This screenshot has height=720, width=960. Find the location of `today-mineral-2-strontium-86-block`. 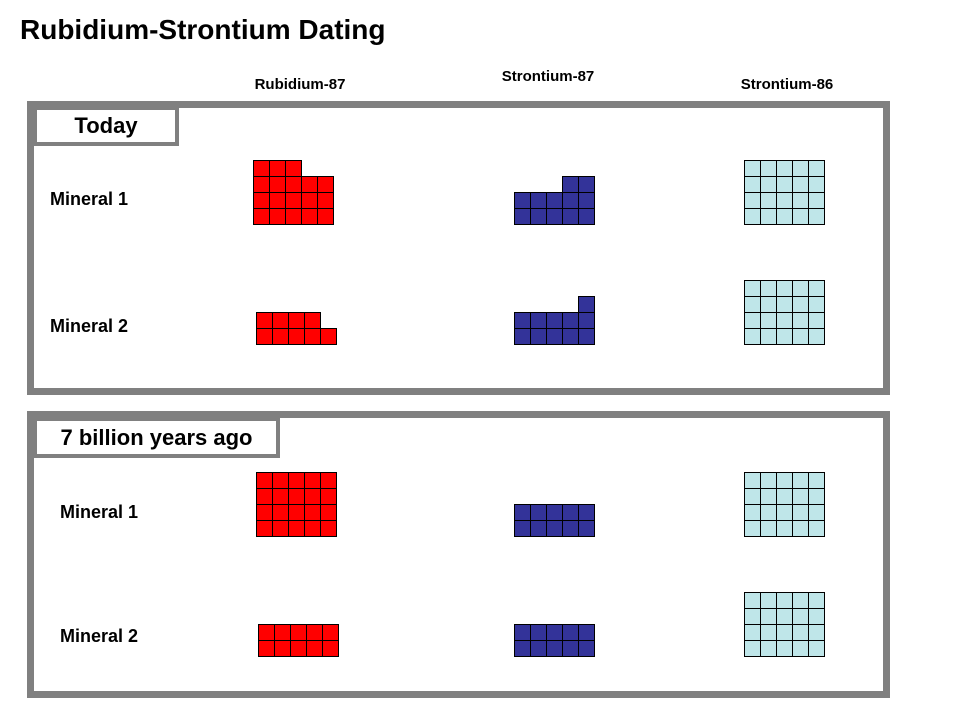

today-mineral-2-strontium-86-block is located at coordinates (784, 312).